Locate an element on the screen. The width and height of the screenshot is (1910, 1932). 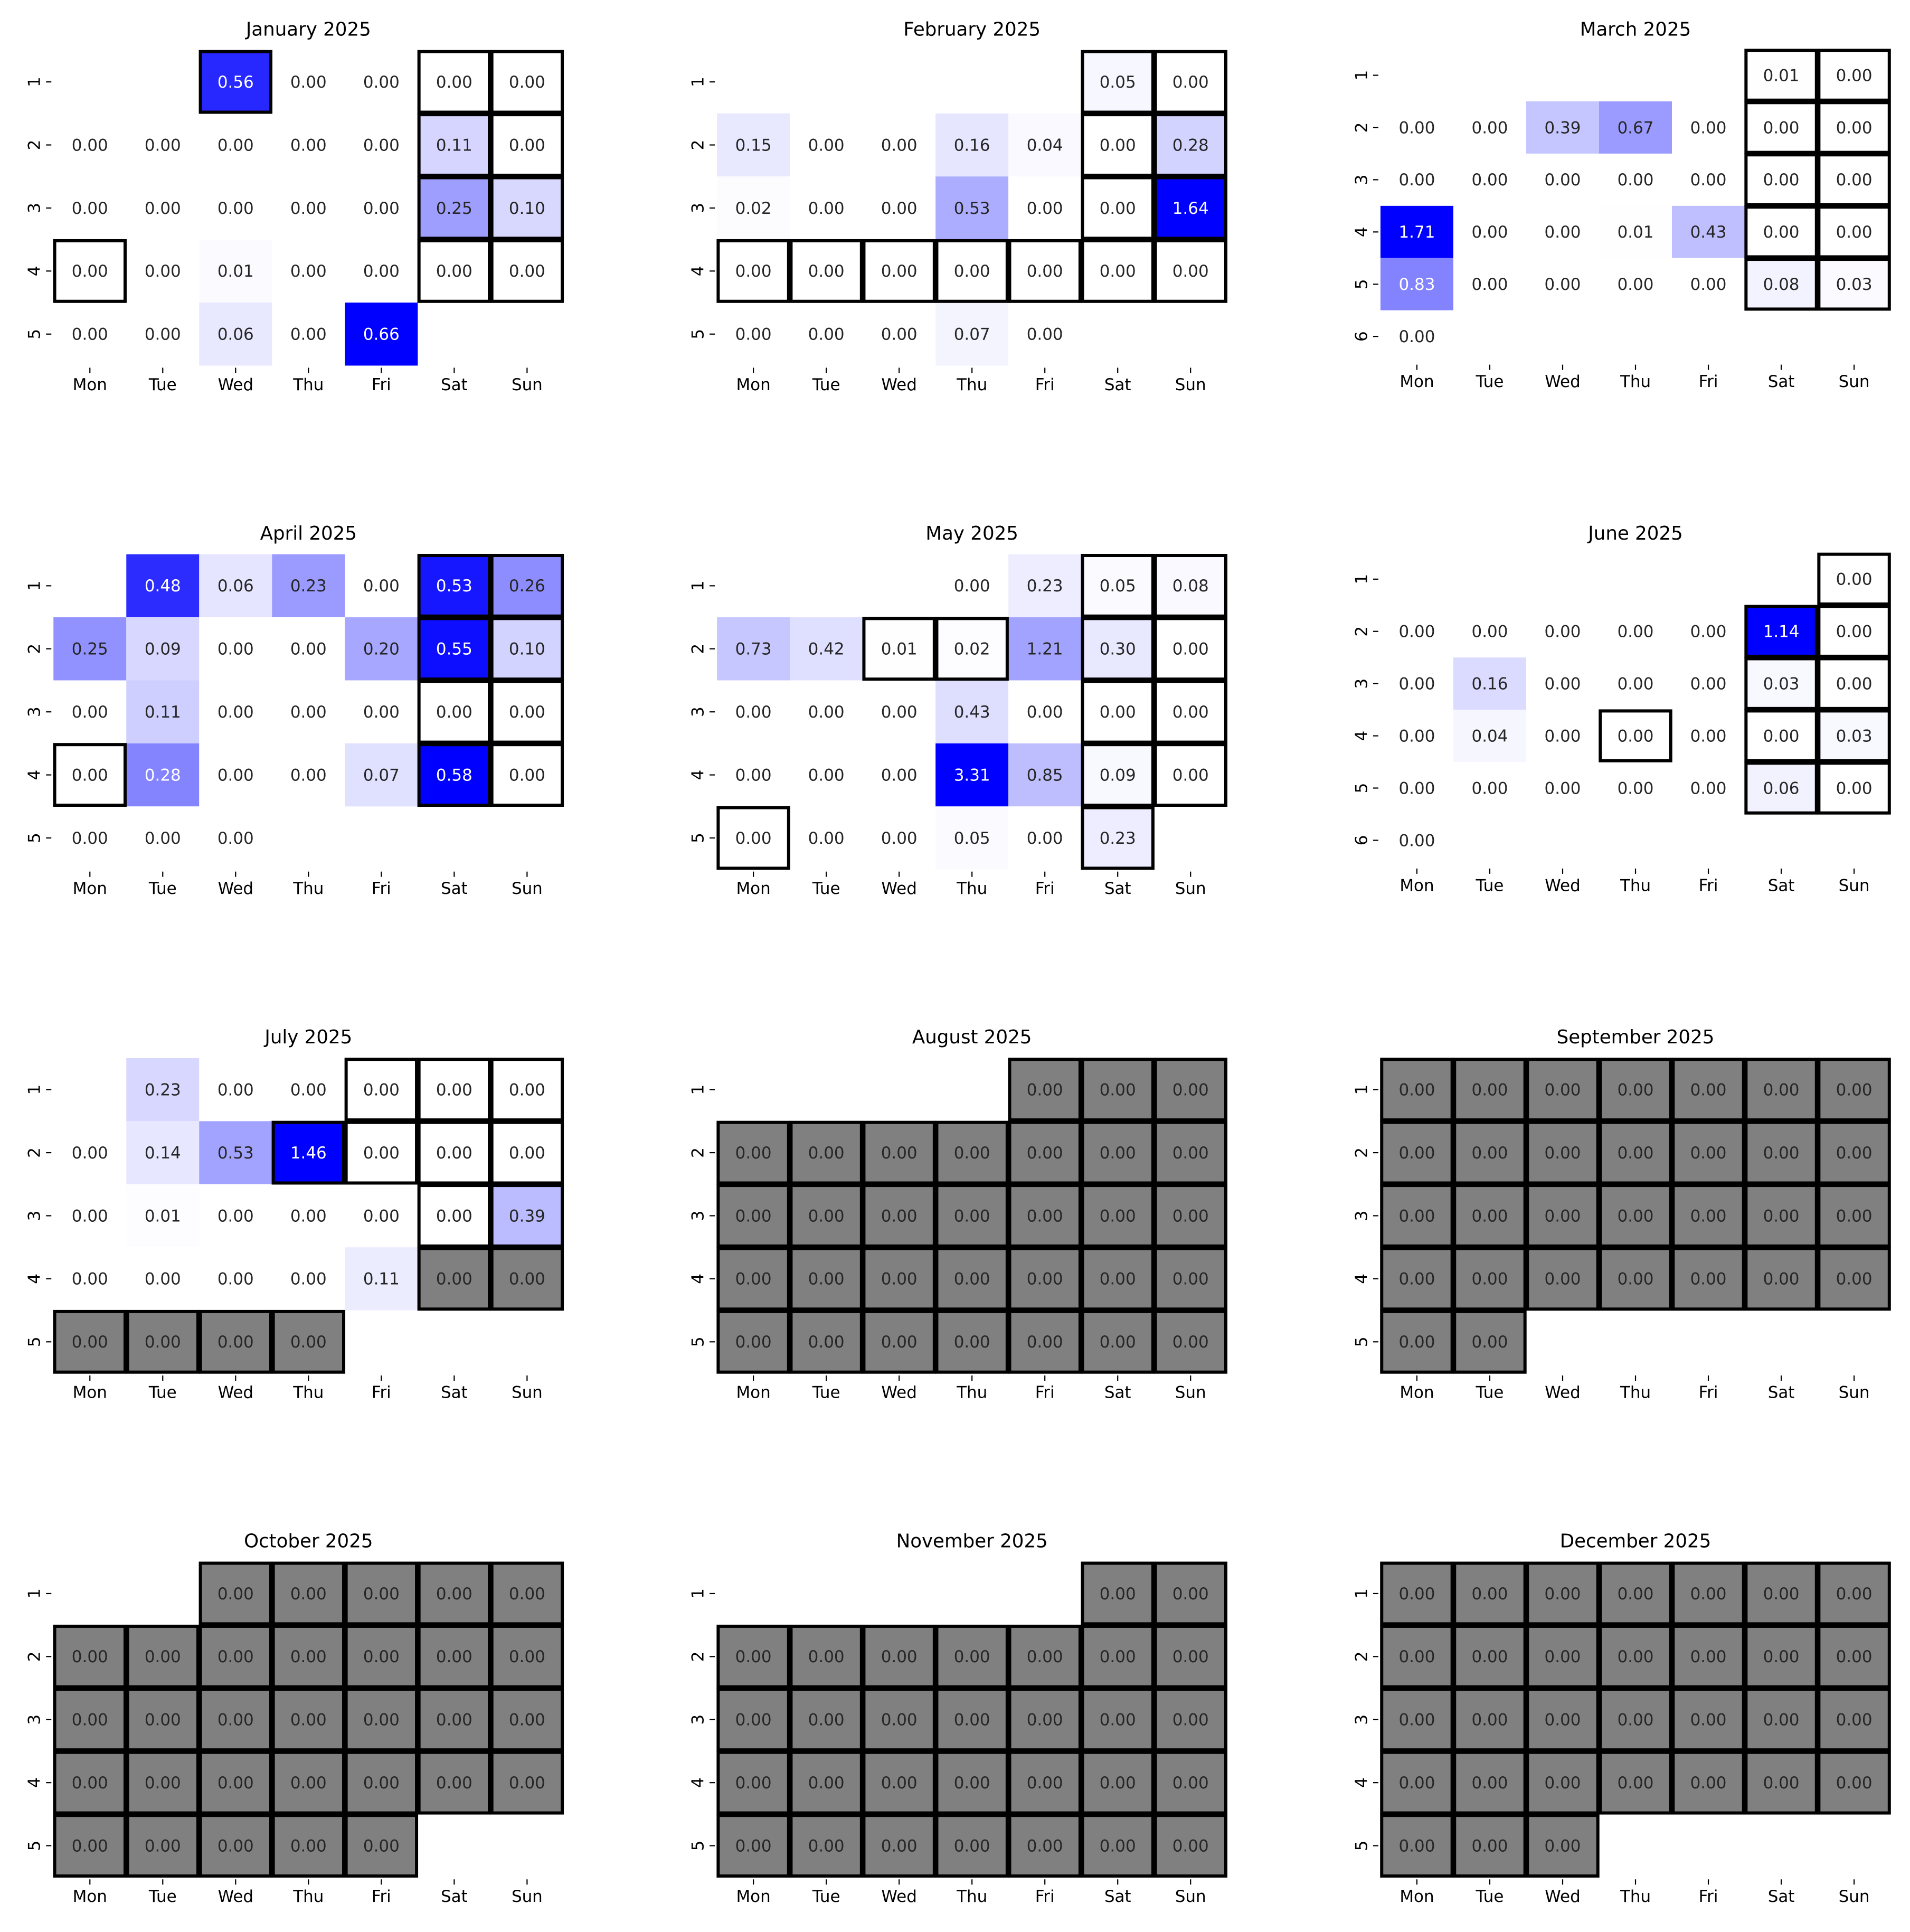
weekday-tick-label: Thu is located at coordinates (308, 384).